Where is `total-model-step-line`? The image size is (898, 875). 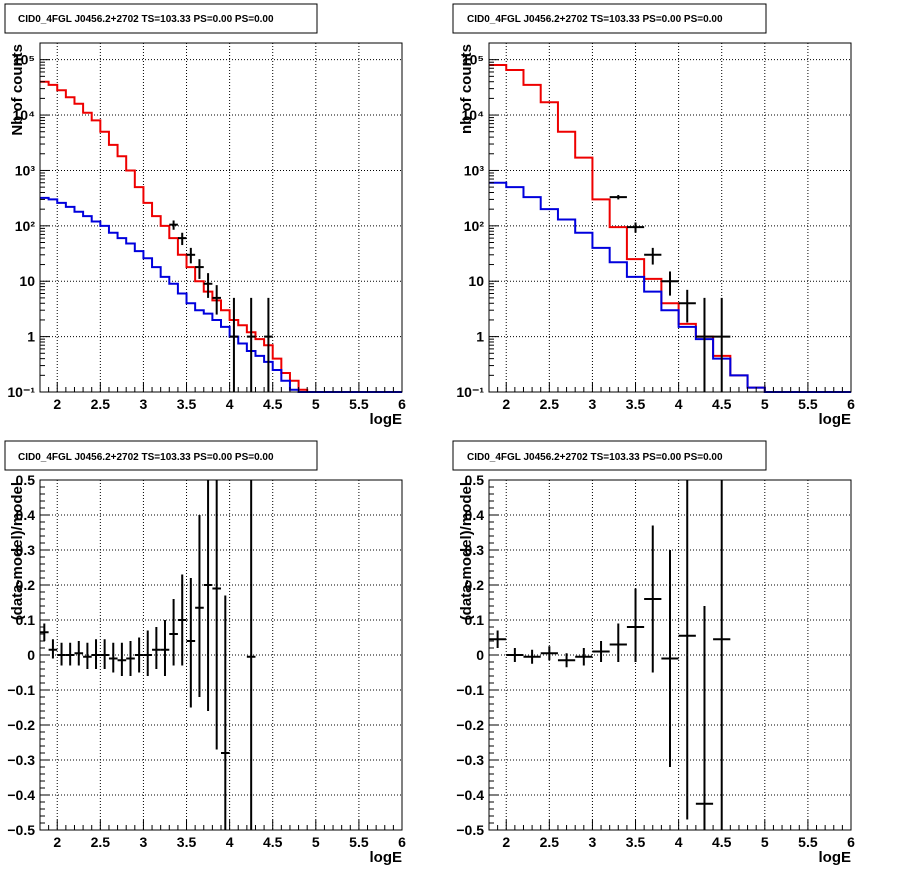 total-model-step-line is located at coordinates (221, 236).